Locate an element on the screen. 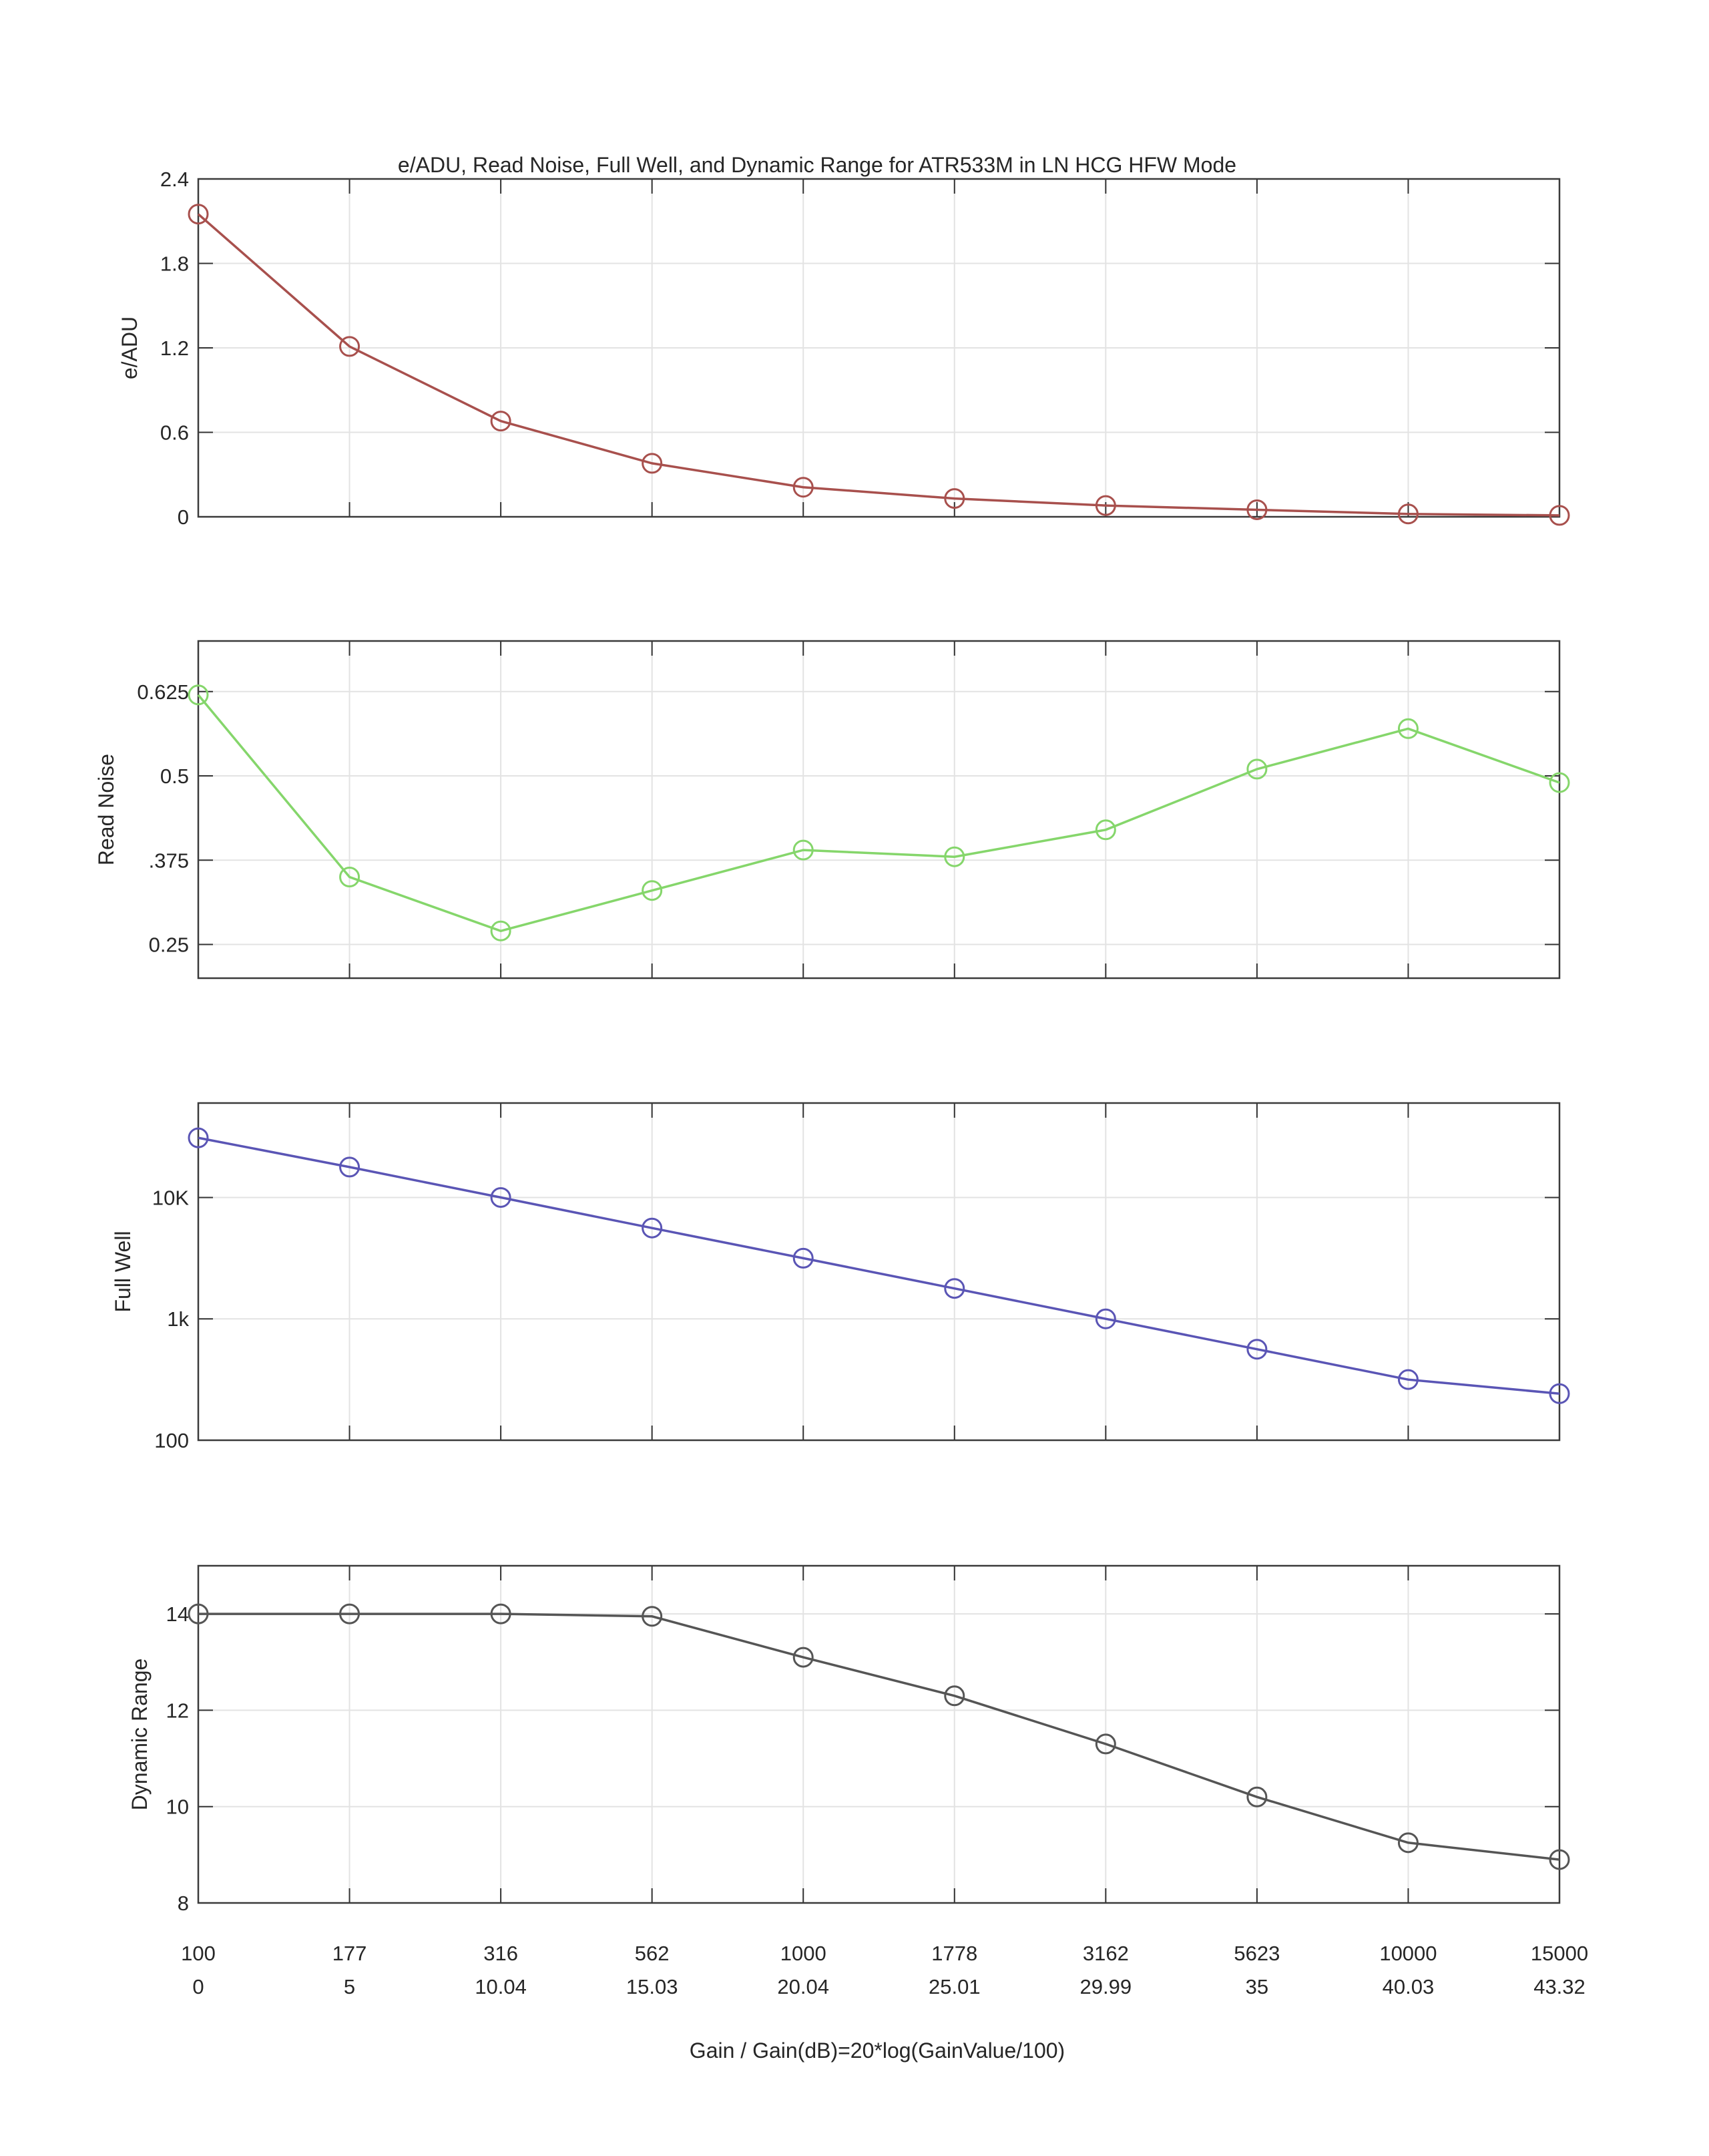 The height and width of the screenshot is (2156, 1709). y-tick-label: 8 is located at coordinates (183, 1904).